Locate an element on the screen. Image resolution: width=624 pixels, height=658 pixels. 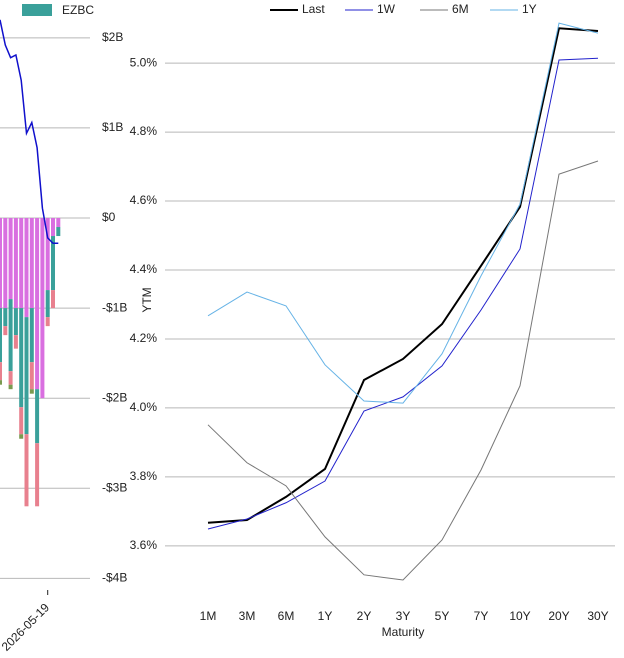
y-tick-label: $0 is located at coordinates (109, 217).